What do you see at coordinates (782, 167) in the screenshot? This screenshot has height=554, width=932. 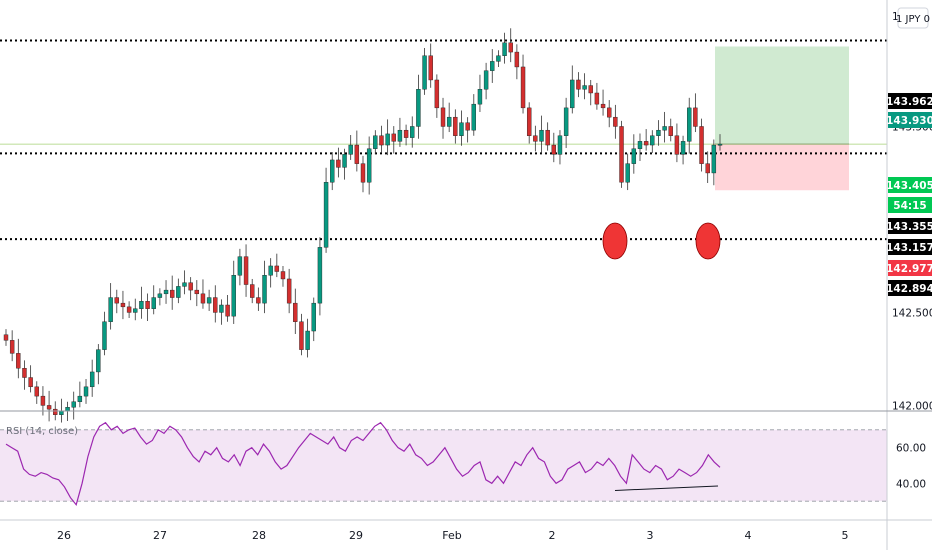 I see `long-stop-zone` at bounding box center [782, 167].